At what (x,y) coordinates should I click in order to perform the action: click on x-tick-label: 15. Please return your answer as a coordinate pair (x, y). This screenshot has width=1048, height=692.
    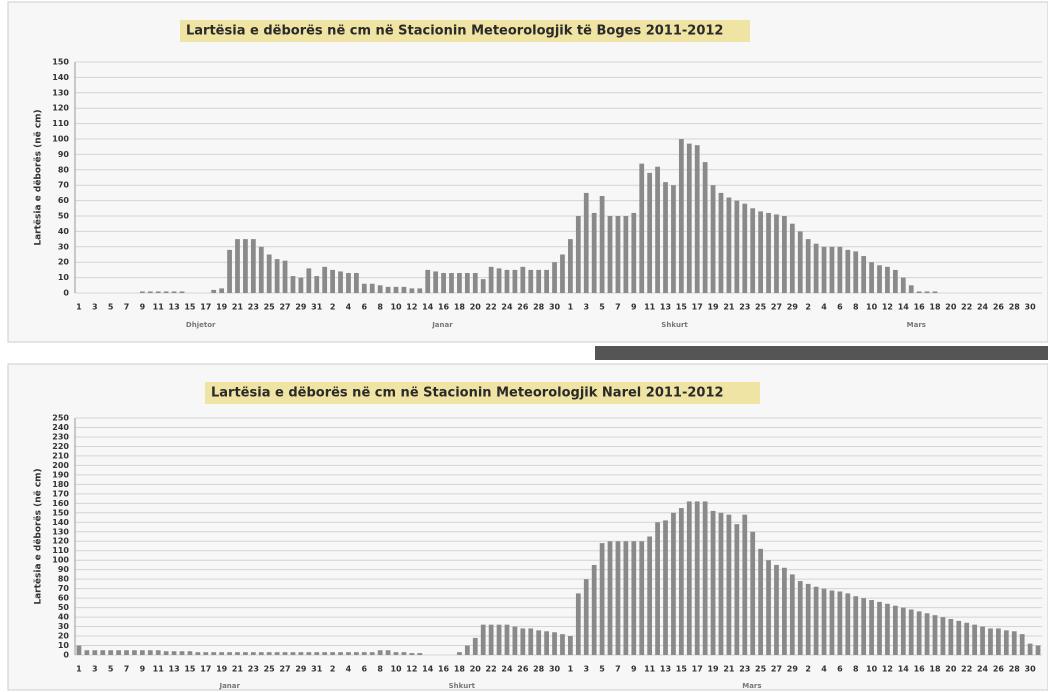
    Looking at the image, I should click on (190, 669).